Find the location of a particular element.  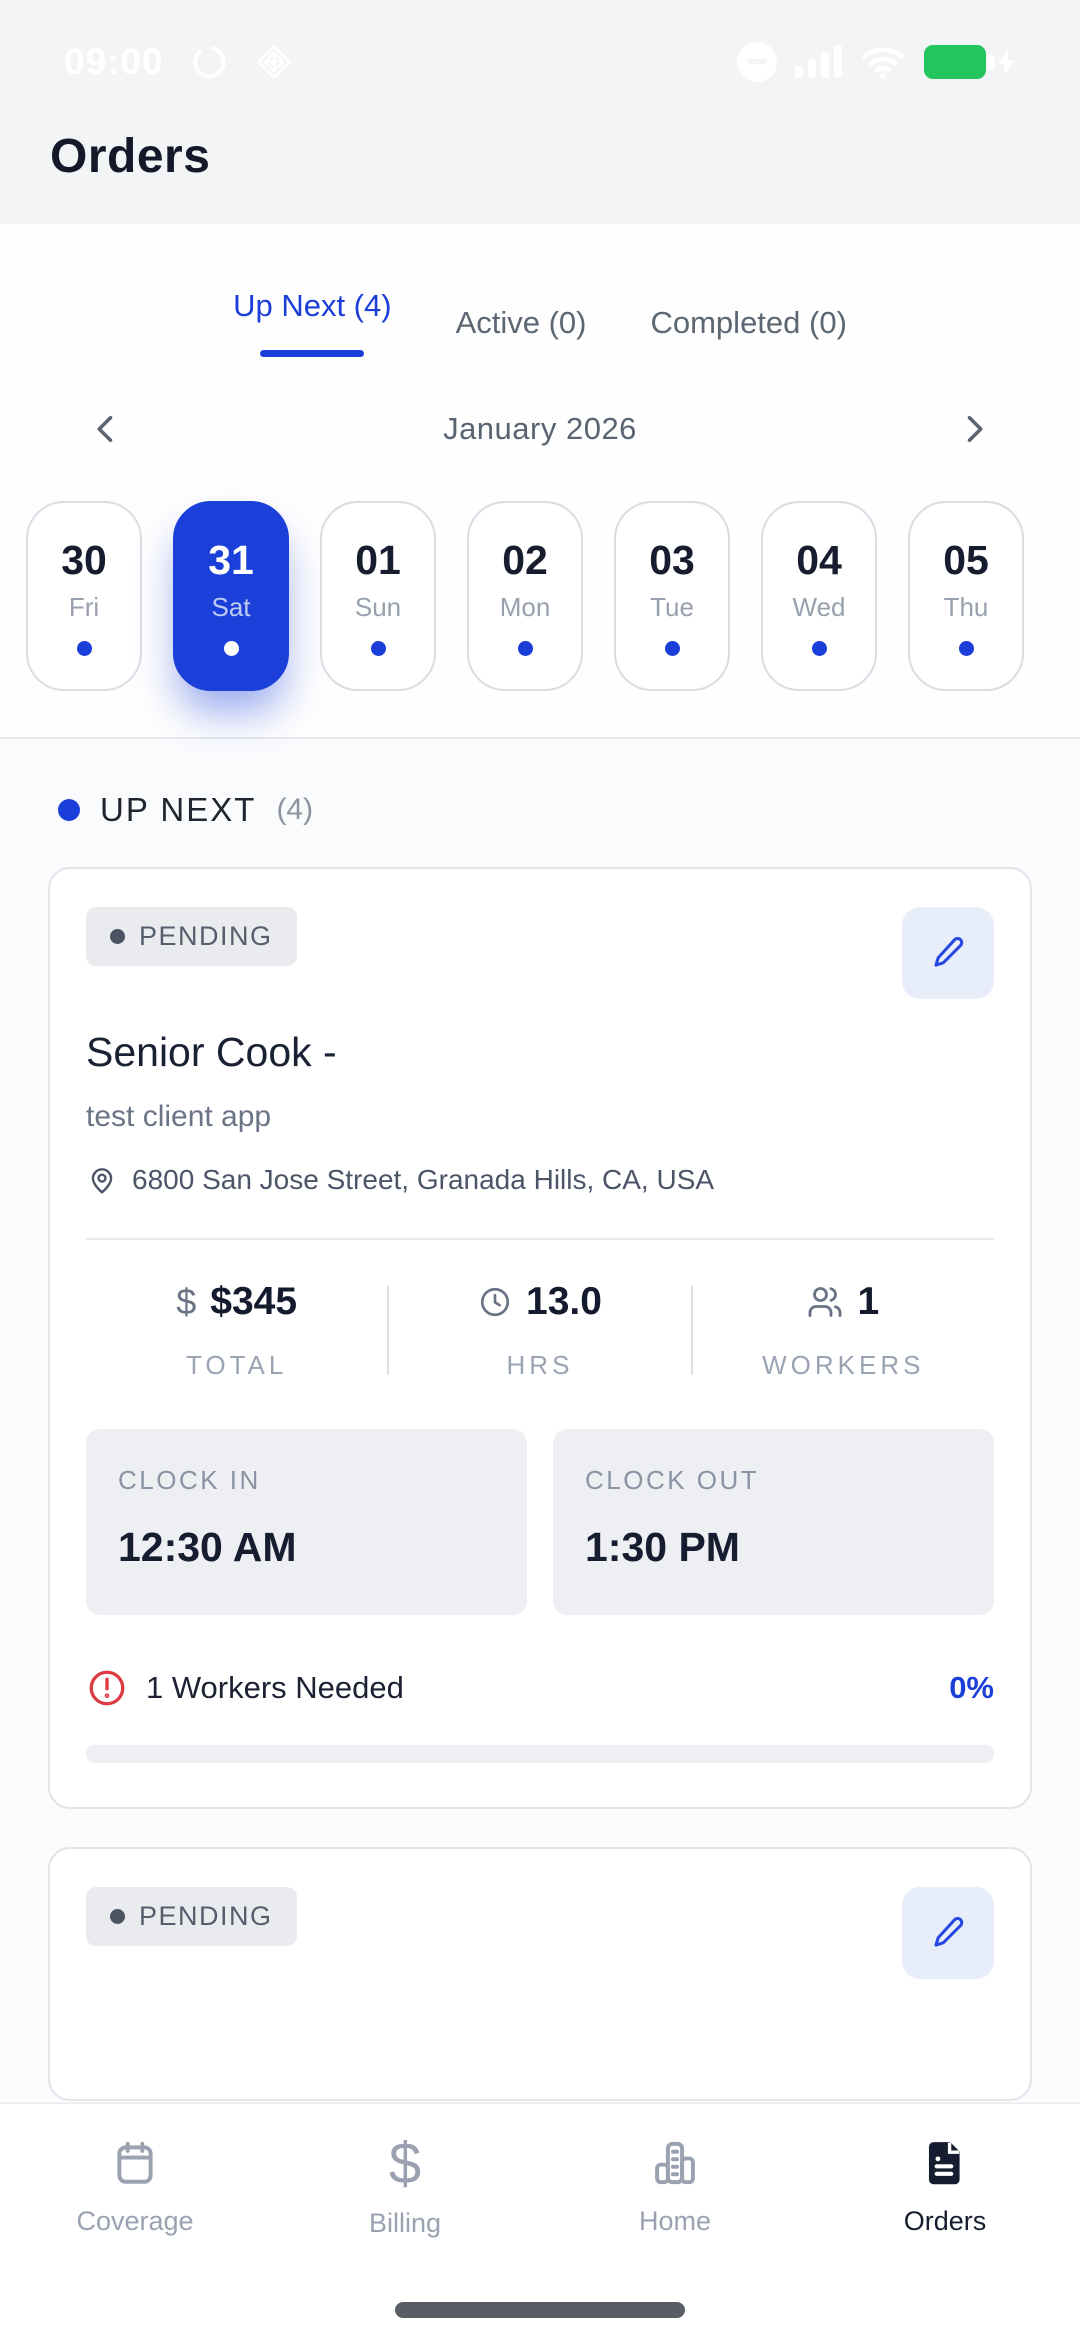

stat-workers: 1 WORKERS is located at coordinates (843, 1330).